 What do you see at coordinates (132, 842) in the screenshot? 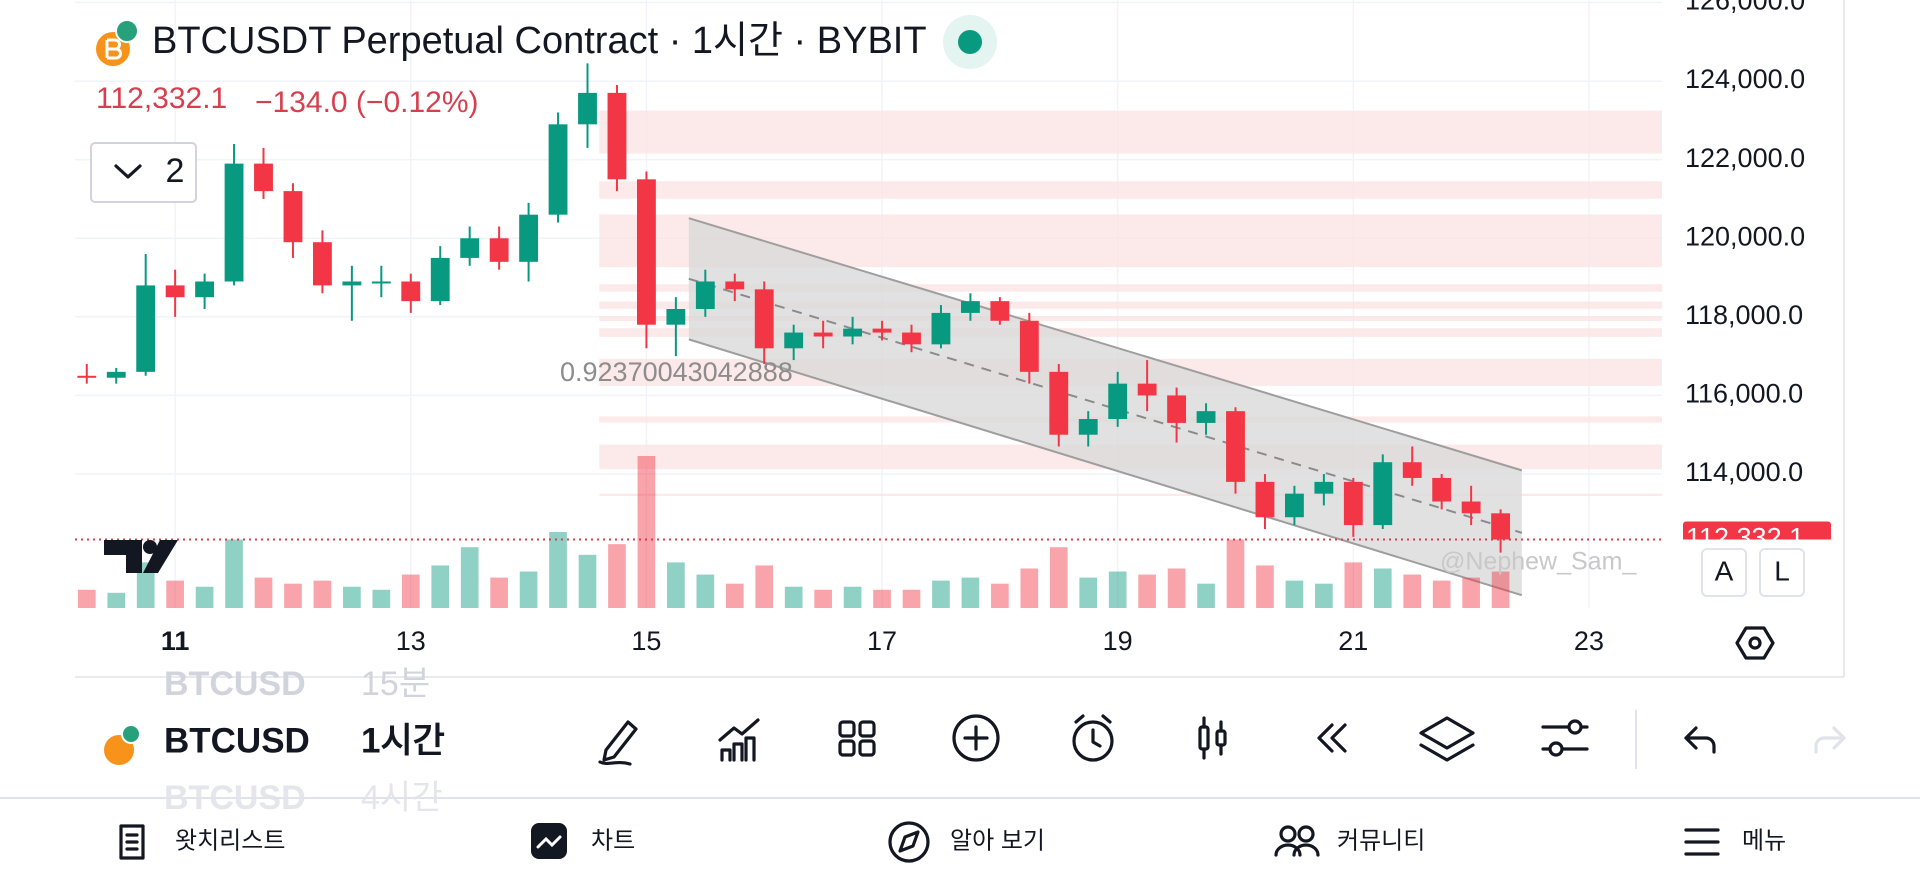
I see `watchlist-icon` at bounding box center [132, 842].